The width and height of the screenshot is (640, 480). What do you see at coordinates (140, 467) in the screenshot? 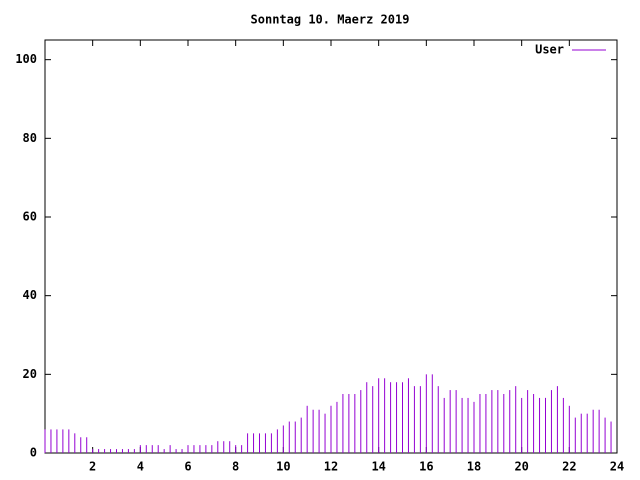
I see `x-tick-label: 4` at bounding box center [140, 467].